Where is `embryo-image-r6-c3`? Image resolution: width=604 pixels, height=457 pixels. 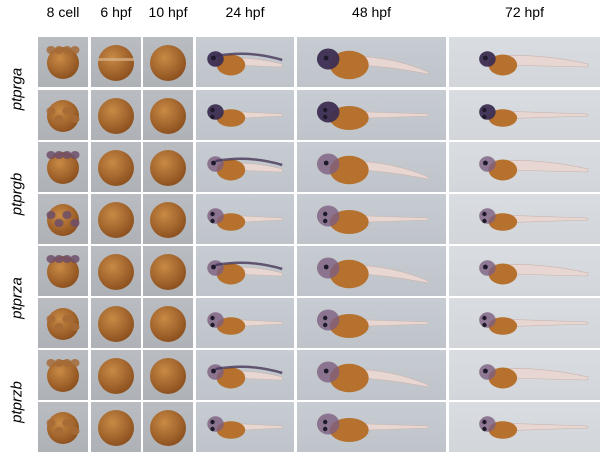 embryo-image-r6-c3 is located at coordinates (245, 375).